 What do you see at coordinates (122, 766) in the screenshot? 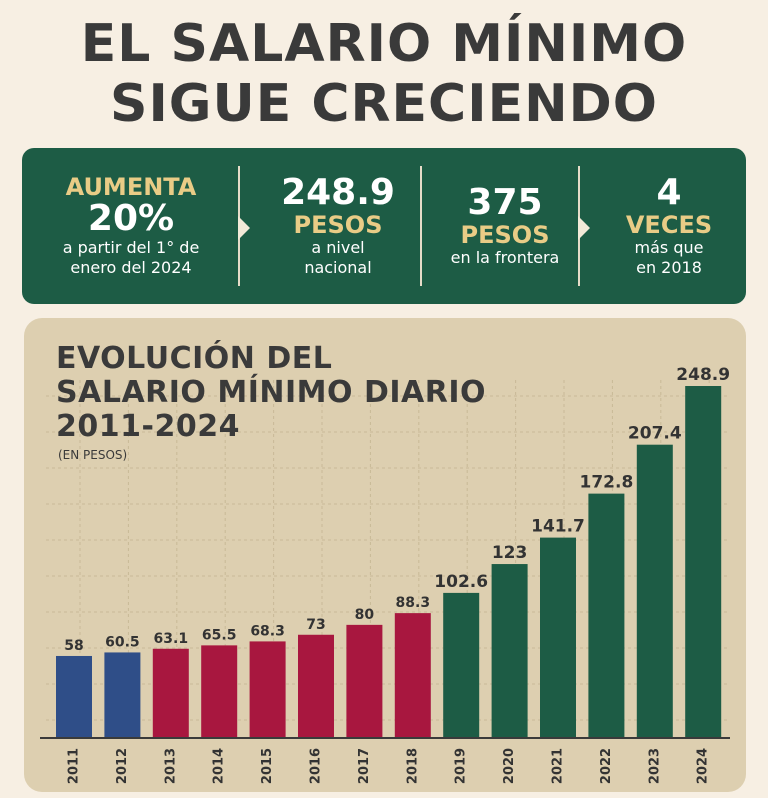
I see `x-tick-2012: 2012` at bounding box center [122, 766].